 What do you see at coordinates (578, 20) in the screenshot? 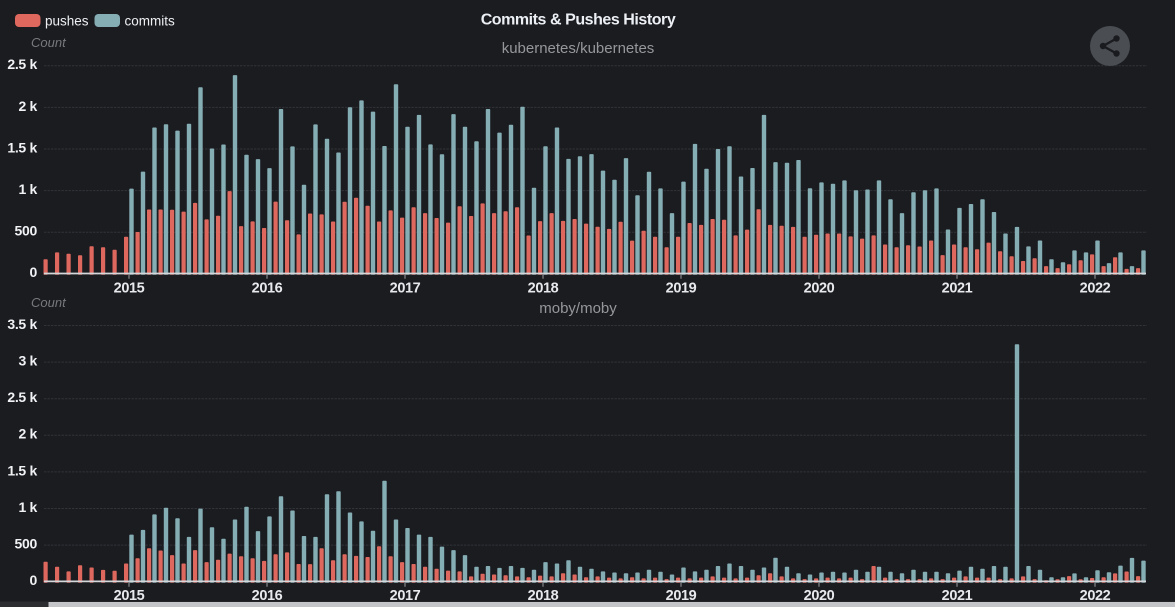
I see `svg-text: Commits & Pushes History` at bounding box center [578, 20].